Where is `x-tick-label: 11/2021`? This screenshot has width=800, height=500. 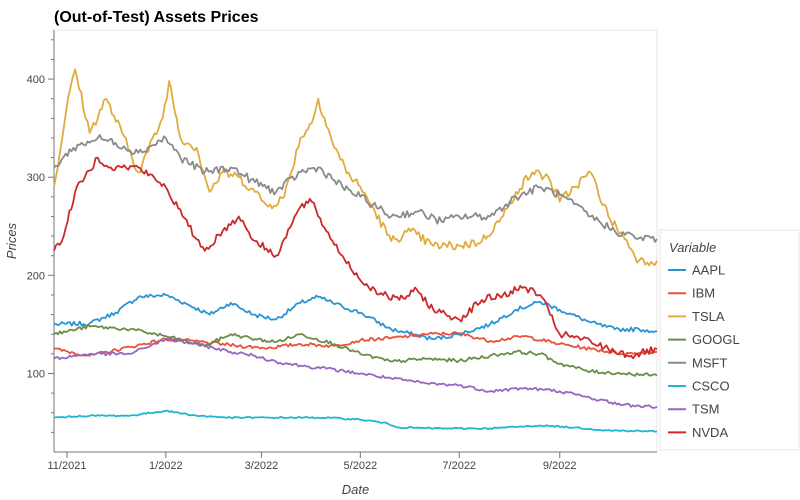 x-tick-label: 11/2021 is located at coordinates (66, 466).